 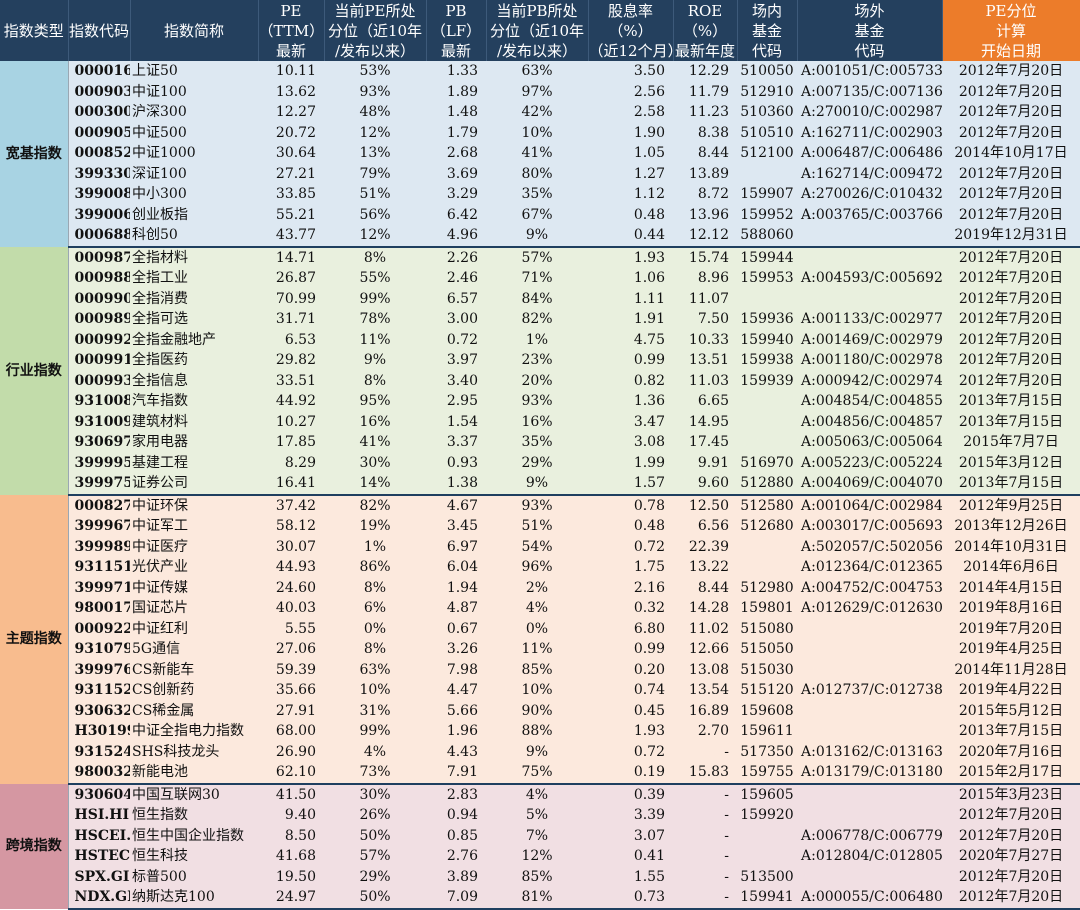 What do you see at coordinates (705, 710) in the screenshot?
I see `roe-value: 16.89` at bounding box center [705, 710].